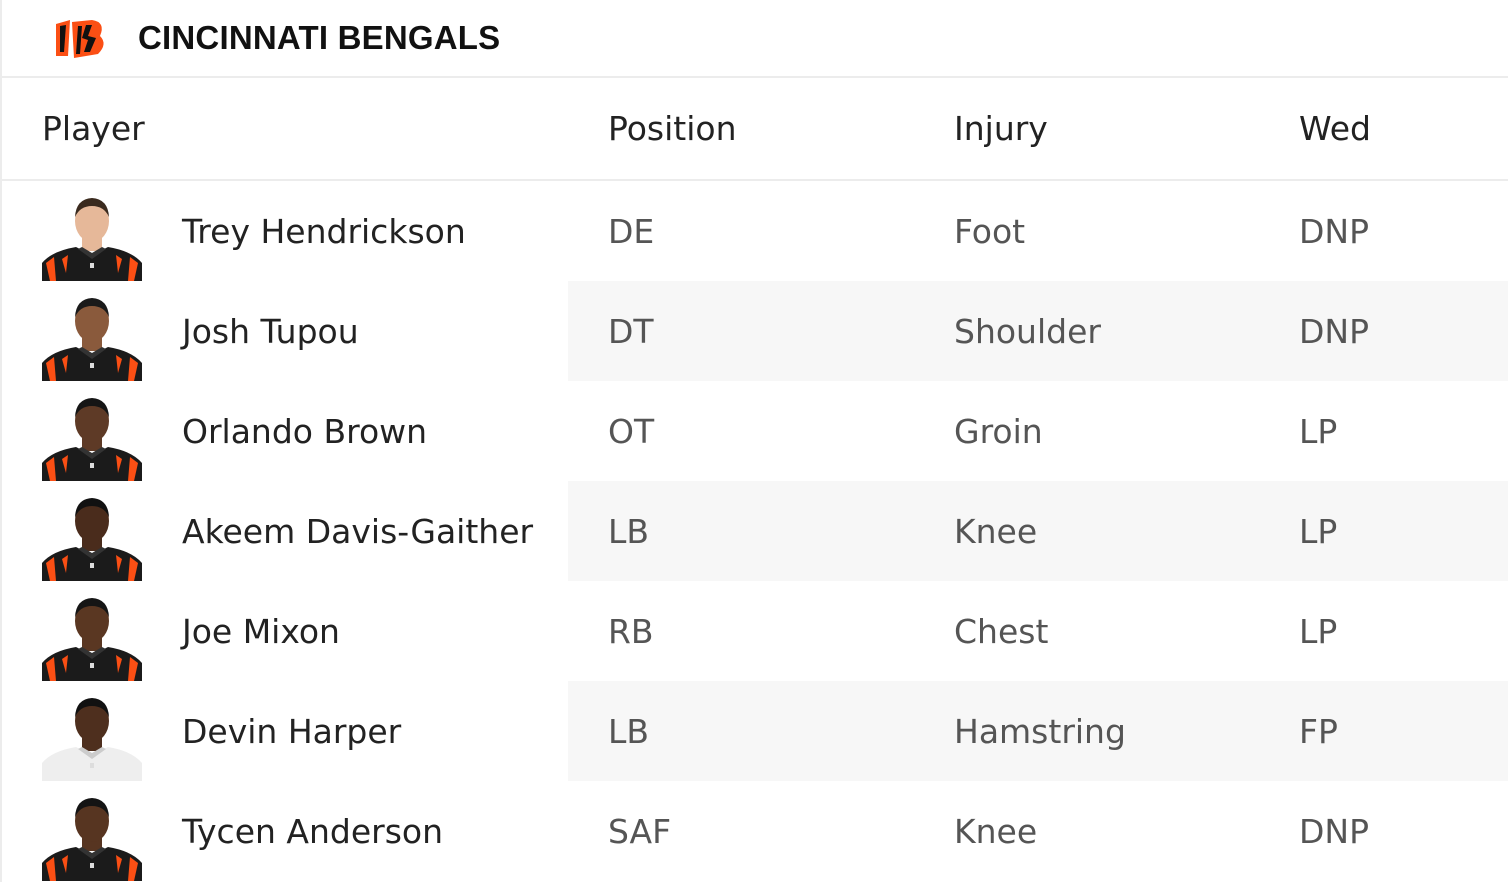 The image size is (1508, 882). I want to click on table-row: Devin Harper LB Hamstring FP, so click(755, 731).